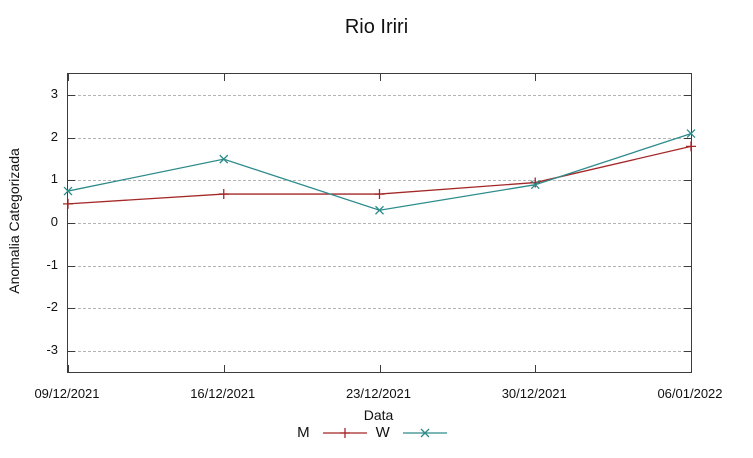 The width and height of the screenshot is (753, 458). What do you see at coordinates (54, 94) in the screenshot?
I see `y-tick-label: 3` at bounding box center [54, 94].